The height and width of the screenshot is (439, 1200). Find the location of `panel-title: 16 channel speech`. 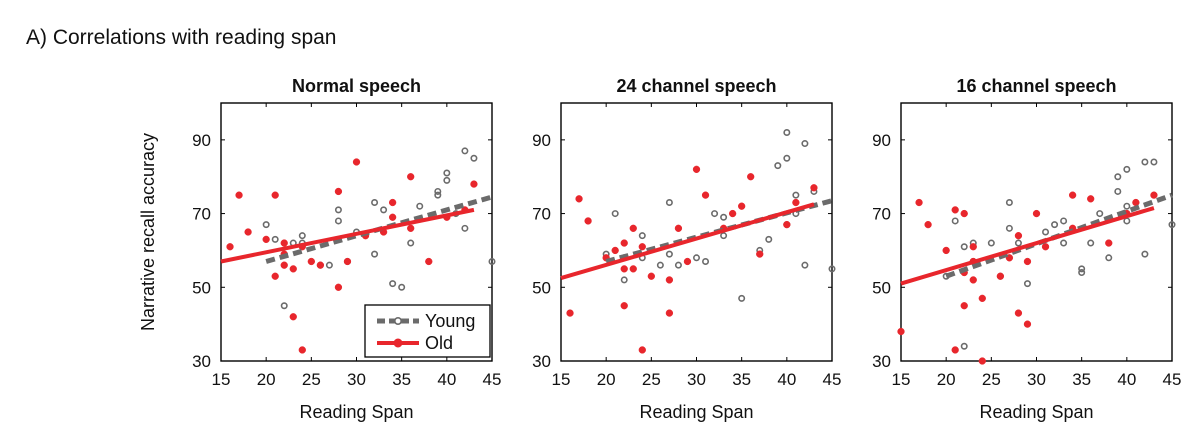

panel-title: 16 channel speech is located at coordinates (1036, 86).